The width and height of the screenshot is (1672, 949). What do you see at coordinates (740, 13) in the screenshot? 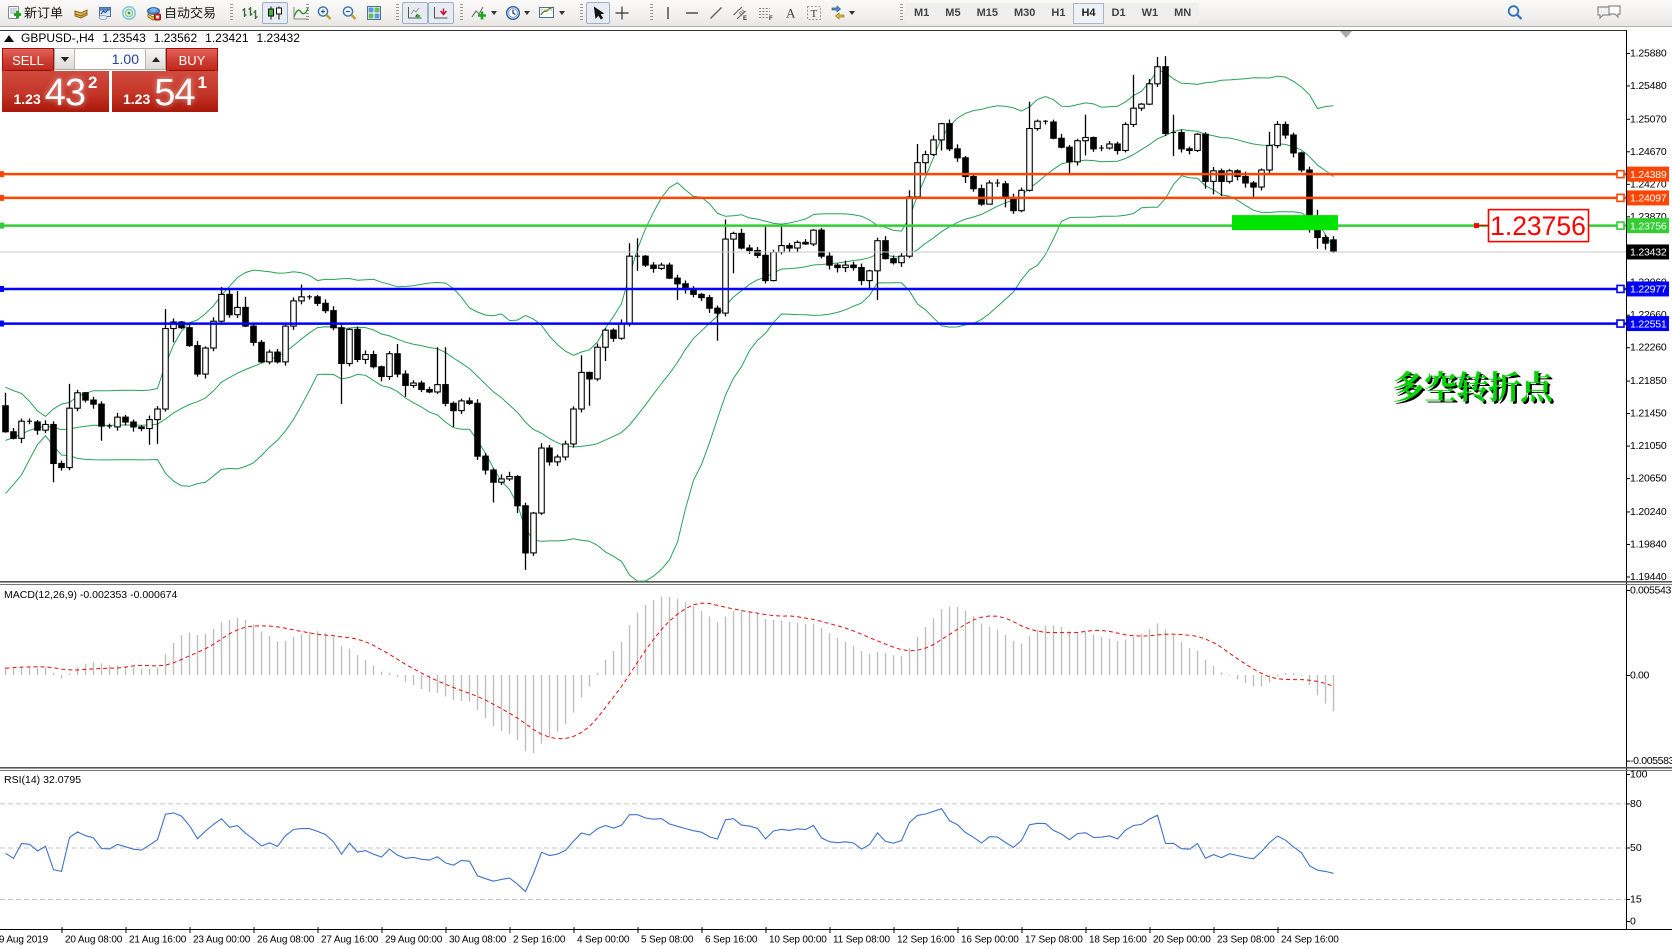
I see `channel-button: E` at bounding box center [740, 13].